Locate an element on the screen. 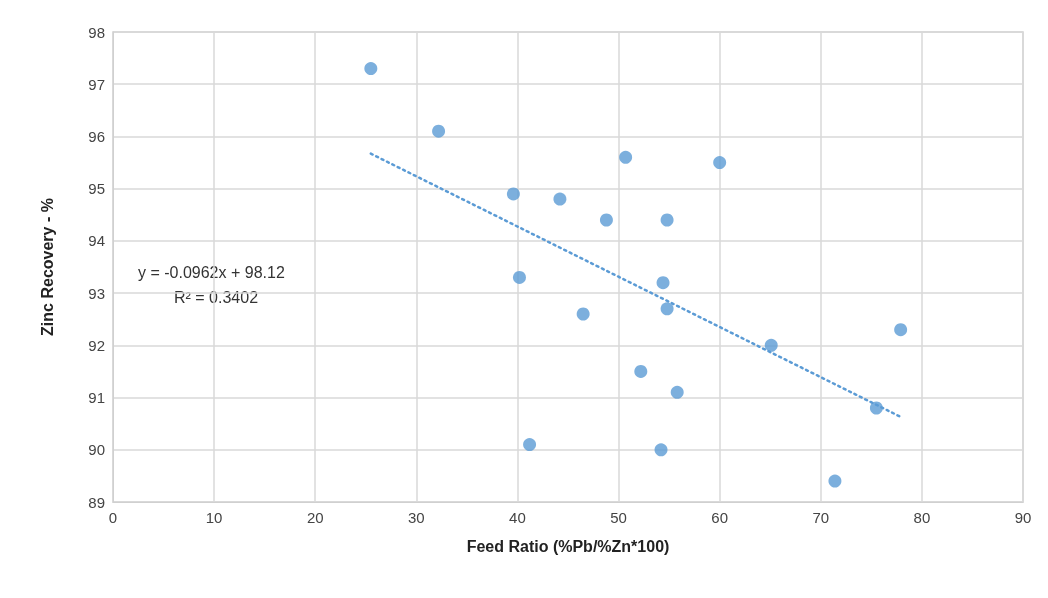 This screenshot has width=1048, height=598. x-tick-label: 30 is located at coordinates (416, 517).